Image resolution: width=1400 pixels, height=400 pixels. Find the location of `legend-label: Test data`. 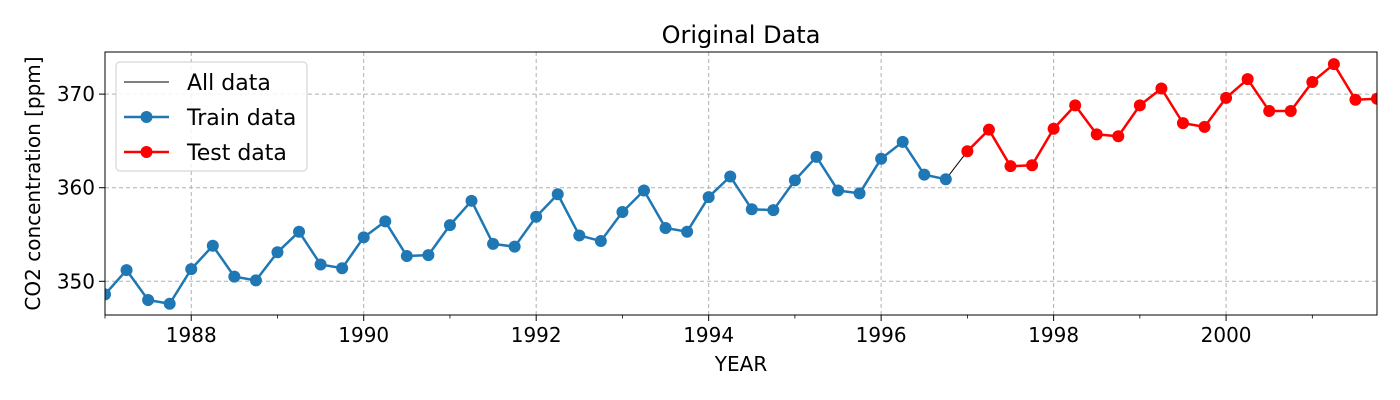

legend-label: Test data is located at coordinates (236, 153).